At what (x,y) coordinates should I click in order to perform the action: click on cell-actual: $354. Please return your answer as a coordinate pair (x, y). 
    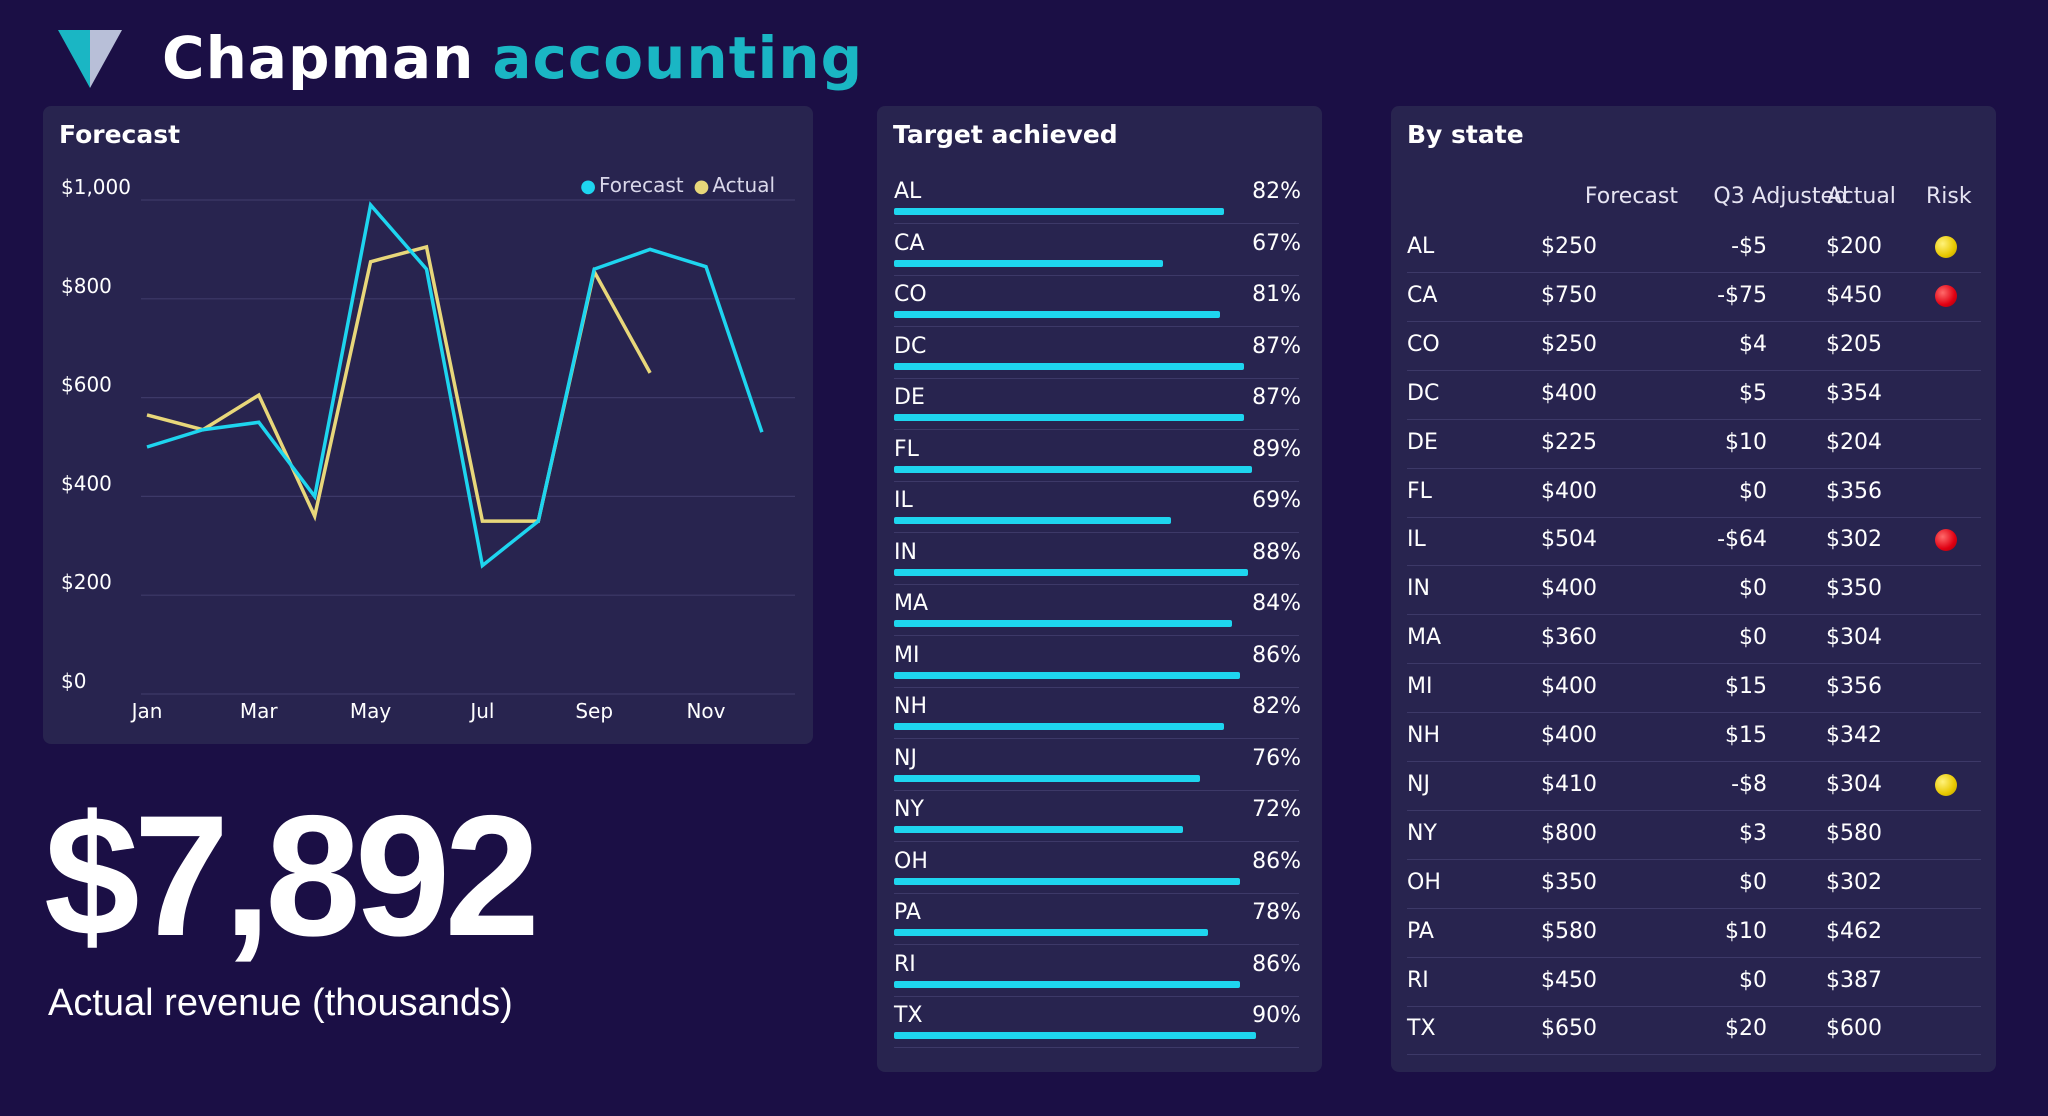
    Looking at the image, I should click on (1854, 393).